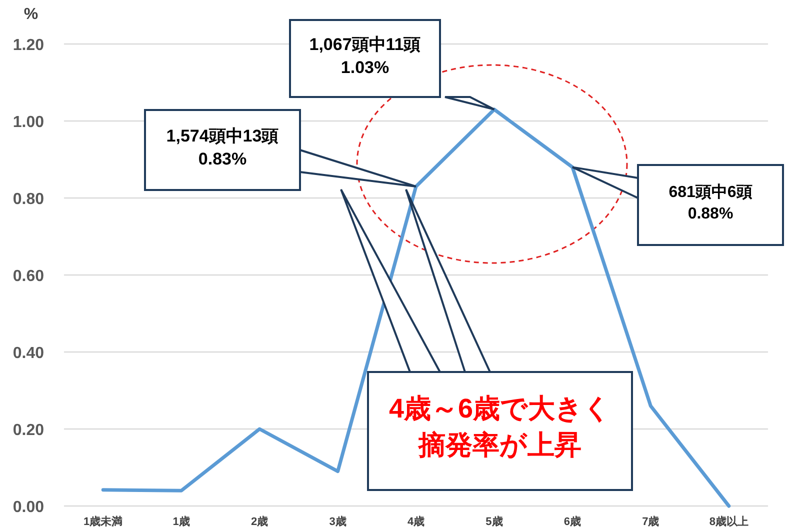  Describe the element at coordinates (28, 276) in the screenshot. I see `y-tick-label: 0.60` at that location.